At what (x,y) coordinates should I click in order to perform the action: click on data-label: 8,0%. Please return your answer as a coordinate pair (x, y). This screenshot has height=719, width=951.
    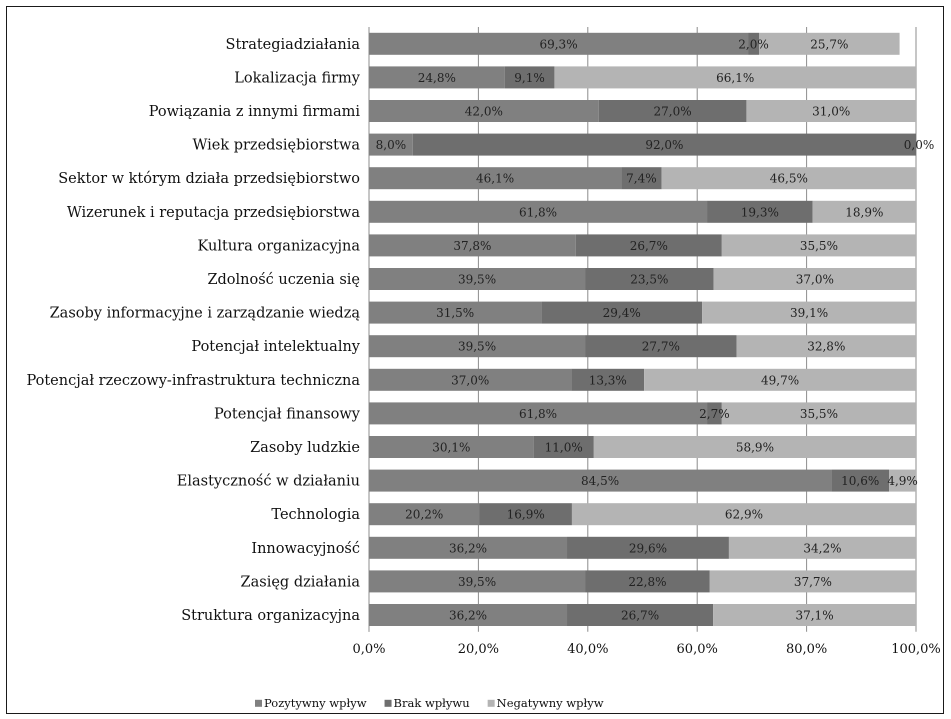
    Looking at the image, I should click on (391, 145).